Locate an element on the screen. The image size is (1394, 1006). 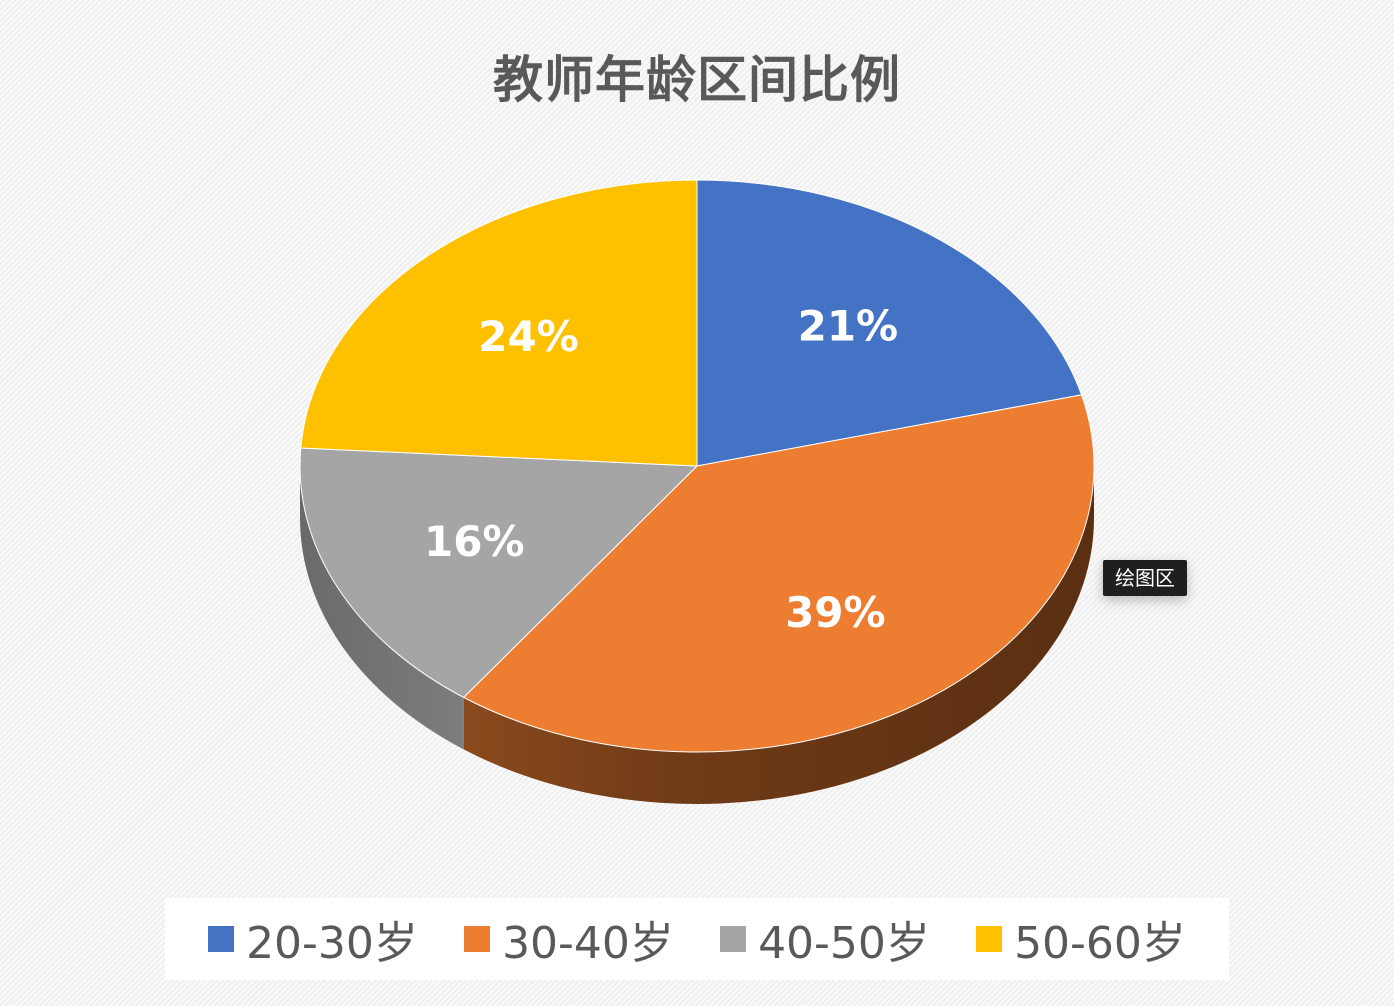
pie-labels: 21% 39% 16% 24% is located at coordinates (661, 469).